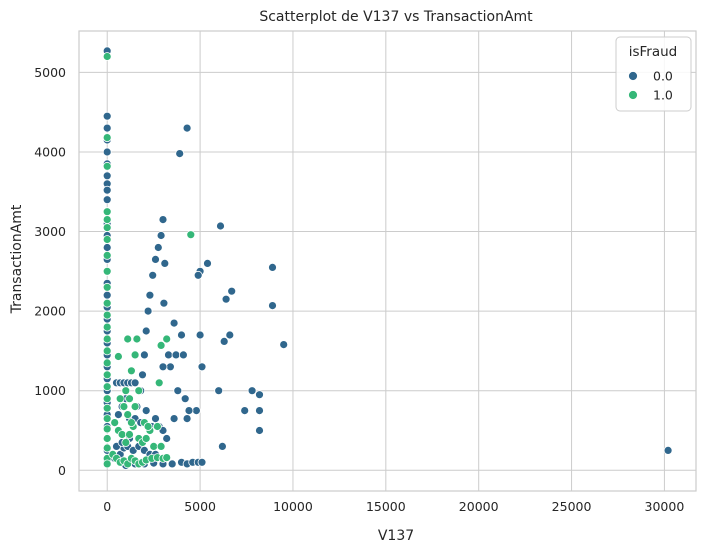 This screenshot has width=707, height=550. Describe the element at coordinates (396, 536) in the screenshot. I see `x-axis-label: V137` at that location.